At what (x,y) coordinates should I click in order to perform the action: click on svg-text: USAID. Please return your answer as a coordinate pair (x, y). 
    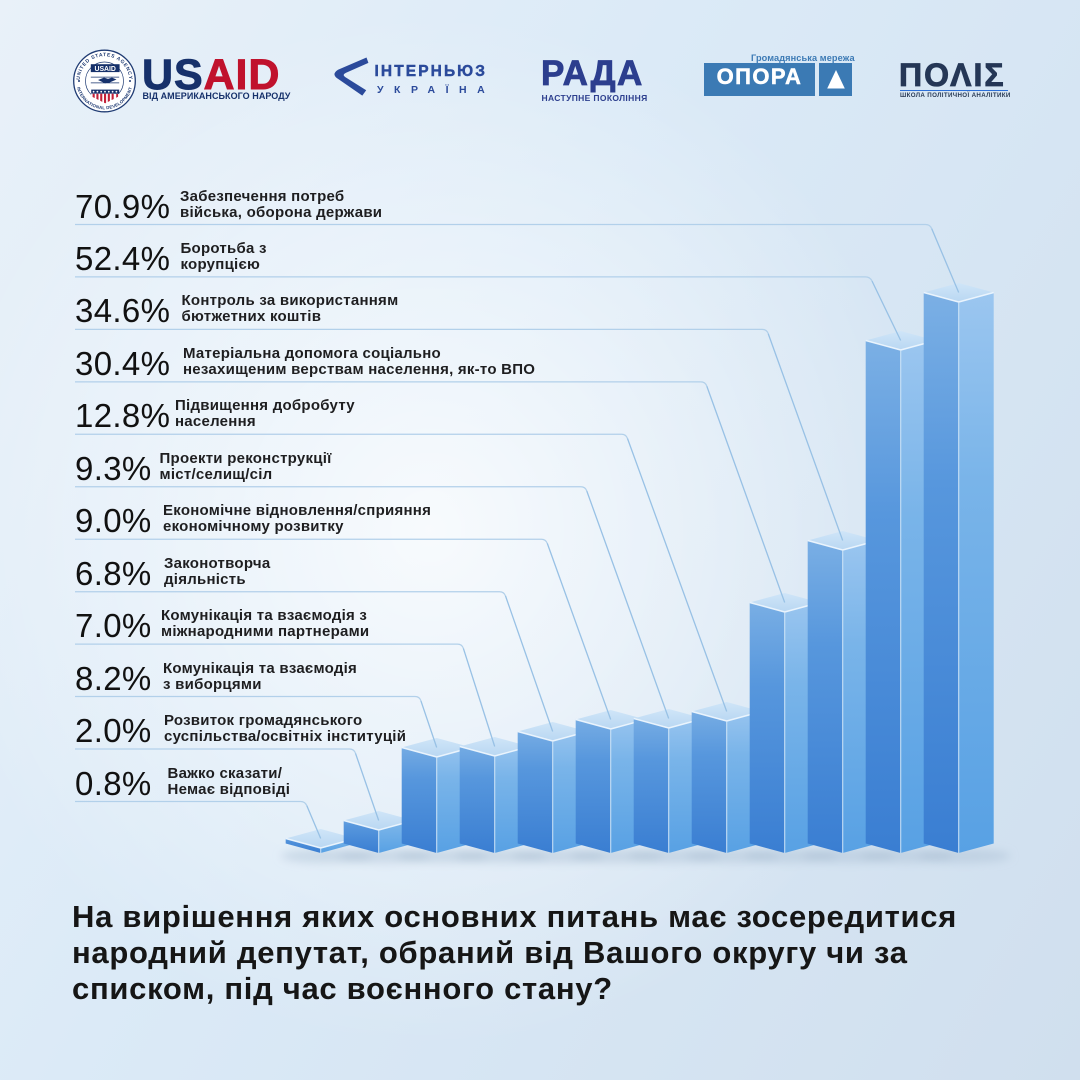
    Looking at the image, I should click on (104, 69).